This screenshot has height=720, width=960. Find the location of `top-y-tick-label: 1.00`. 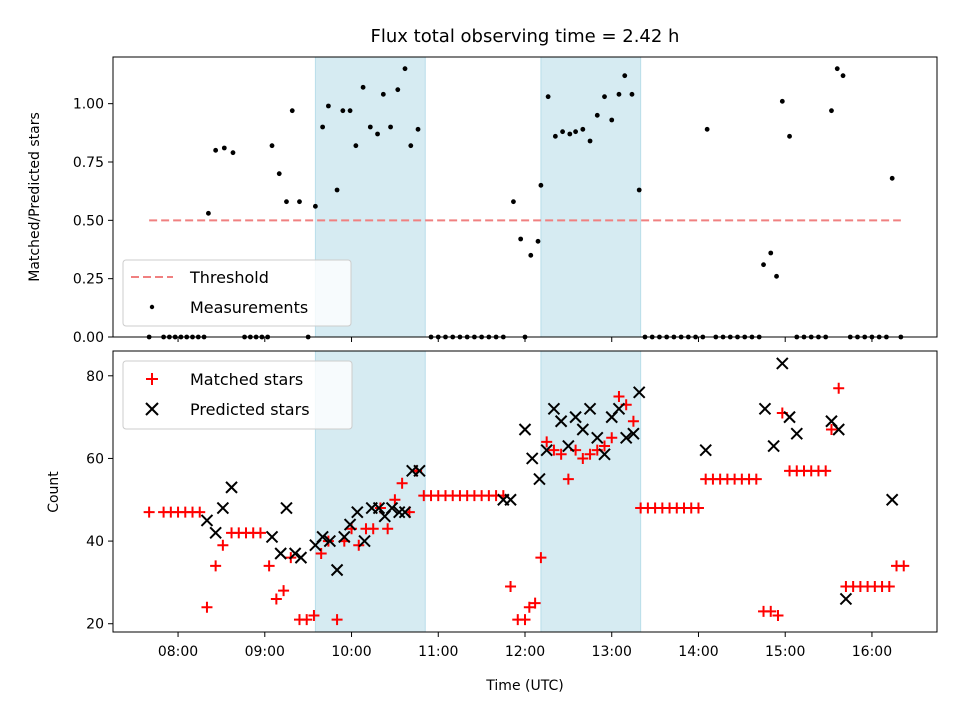

top-y-tick-label: 1.00 is located at coordinates (88, 105).